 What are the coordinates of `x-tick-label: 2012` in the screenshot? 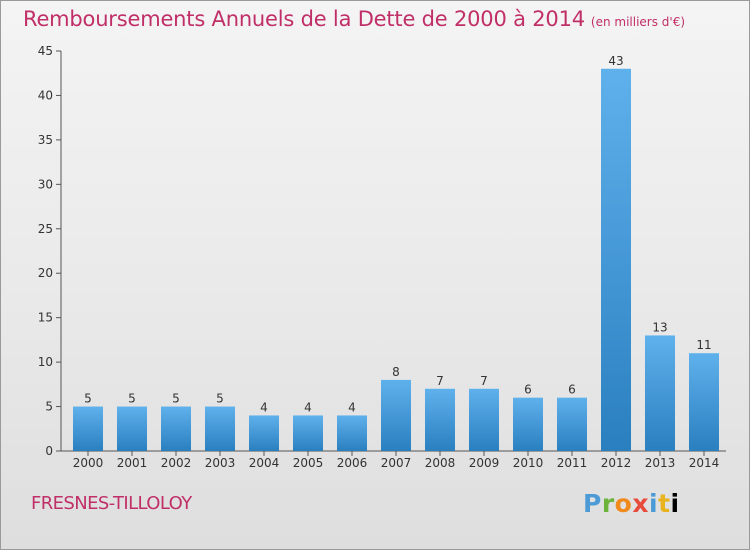 It's located at (616, 463).